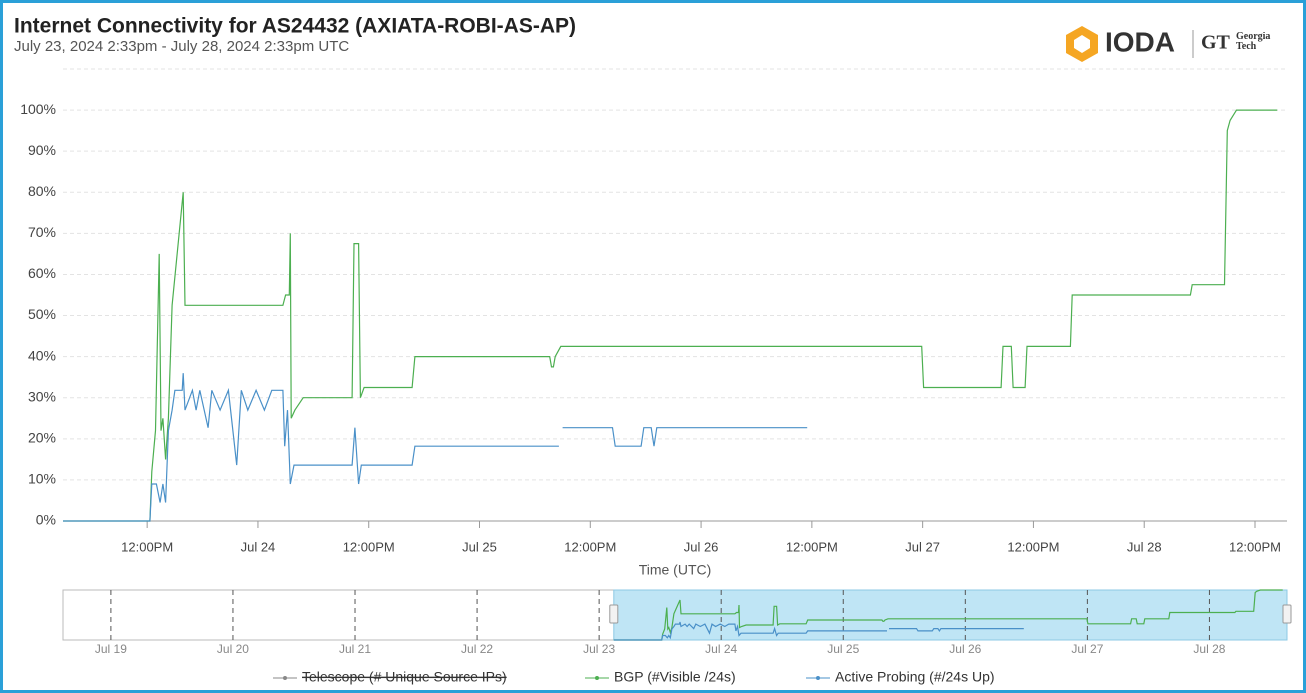 This screenshot has width=1306, height=693. What do you see at coordinates (922, 546) in the screenshot?
I see `x-tick-label: Jul 27` at bounding box center [922, 546].